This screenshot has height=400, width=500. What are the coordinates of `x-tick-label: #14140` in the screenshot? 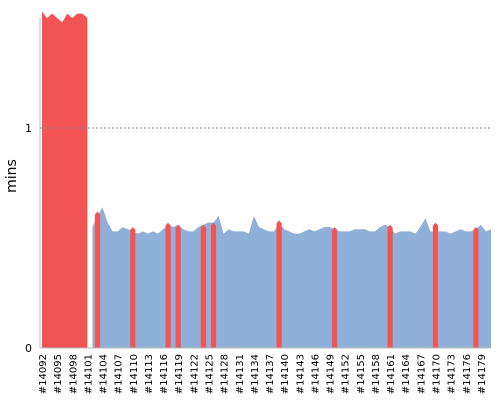 It's located at (285, 374).